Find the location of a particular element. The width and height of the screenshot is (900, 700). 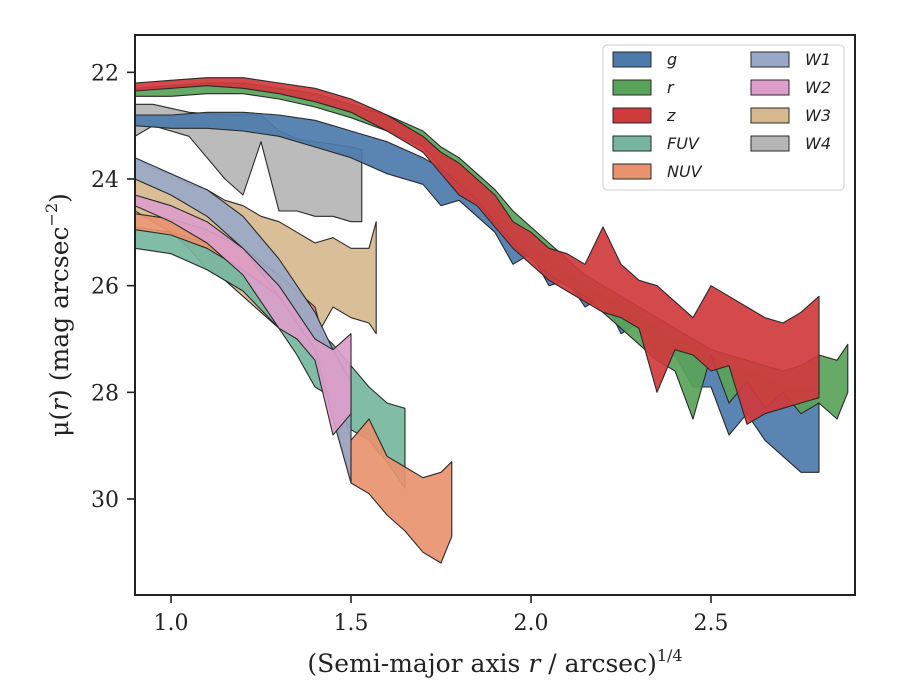

y-tick-label: 24 is located at coordinates (105, 180).